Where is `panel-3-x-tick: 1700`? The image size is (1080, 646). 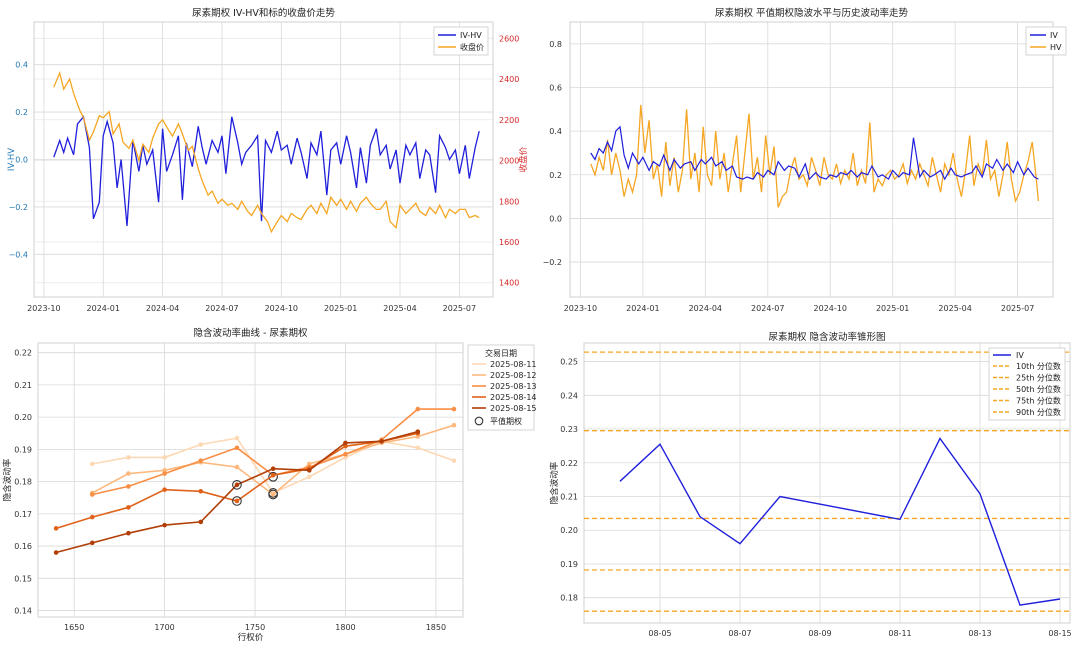 panel-3-x-tick: 1700 is located at coordinates (164, 627).